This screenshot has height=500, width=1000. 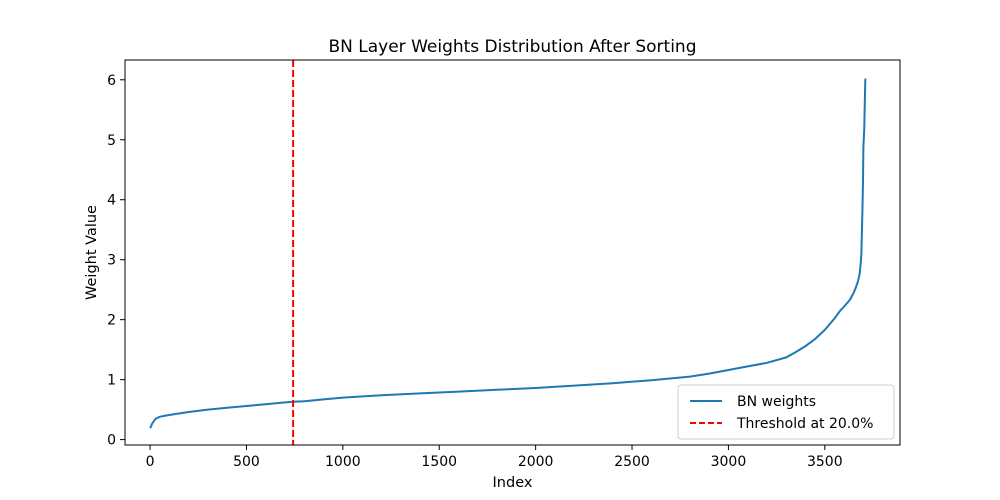 What do you see at coordinates (111, 81) in the screenshot?
I see `y-tick-label: 6` at bounding box center [111, 81].